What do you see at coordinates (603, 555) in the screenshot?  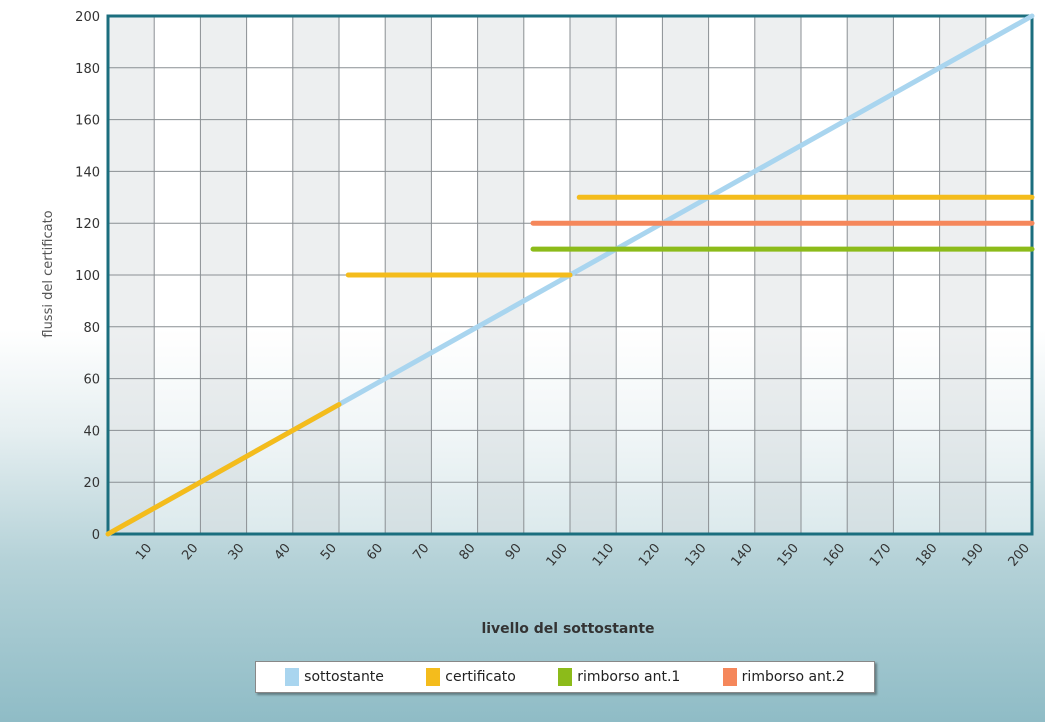 I see `x-tick-label: 110` at bounding box center [603, 555].